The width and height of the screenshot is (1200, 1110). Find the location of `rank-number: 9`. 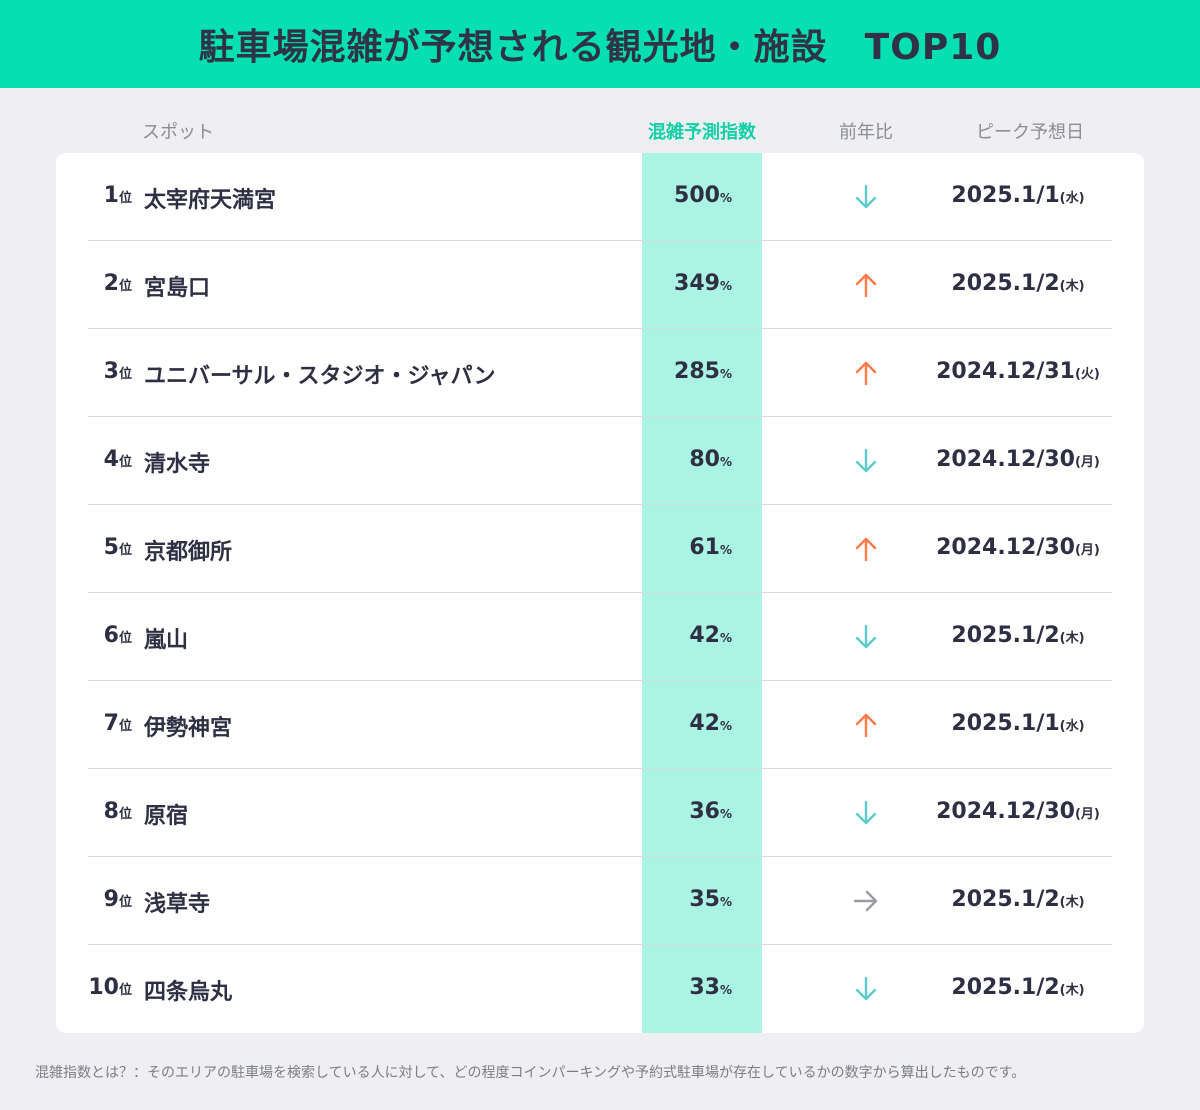

rank-number: 9 is located at coordinates (111, 899).